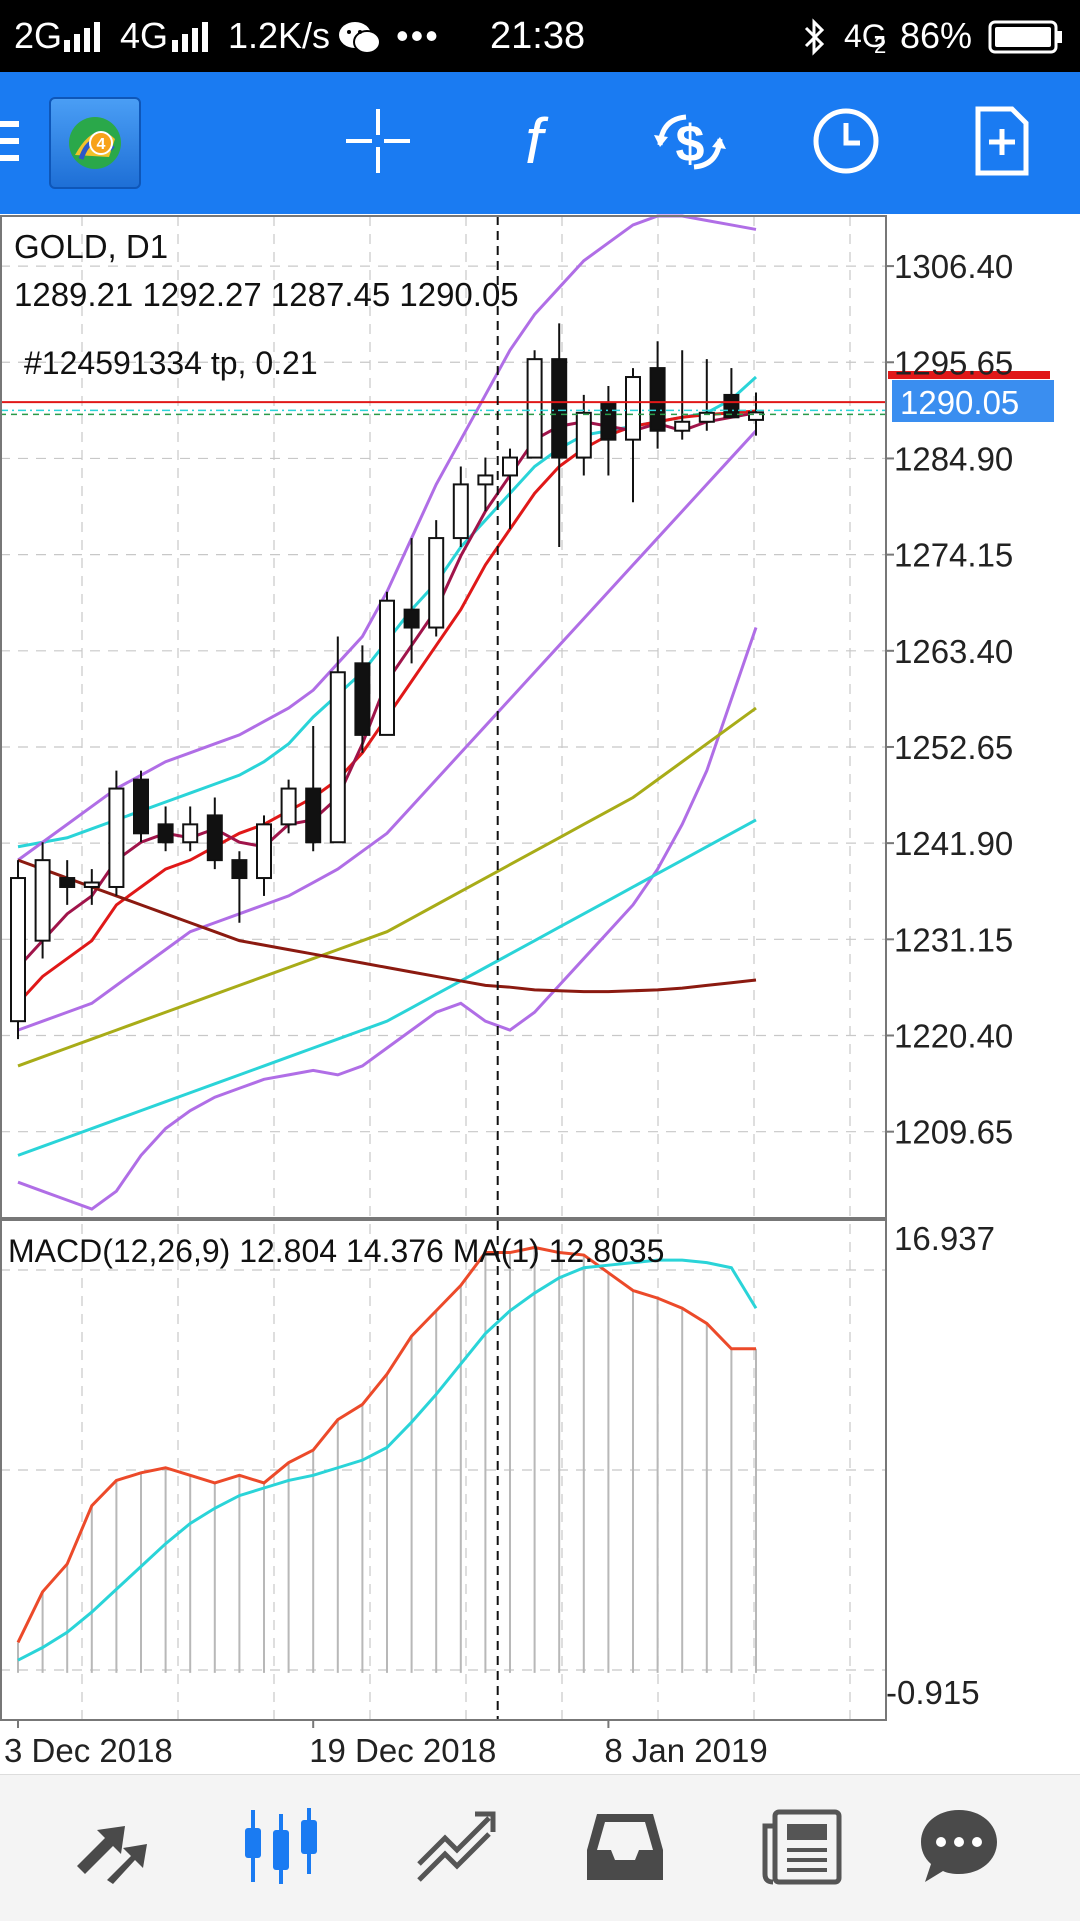 The height and width of the screenshot is (1921, 1080). Describe the element at coordinates (525, 393) in the screenshot. I see `price-levels` at that location.